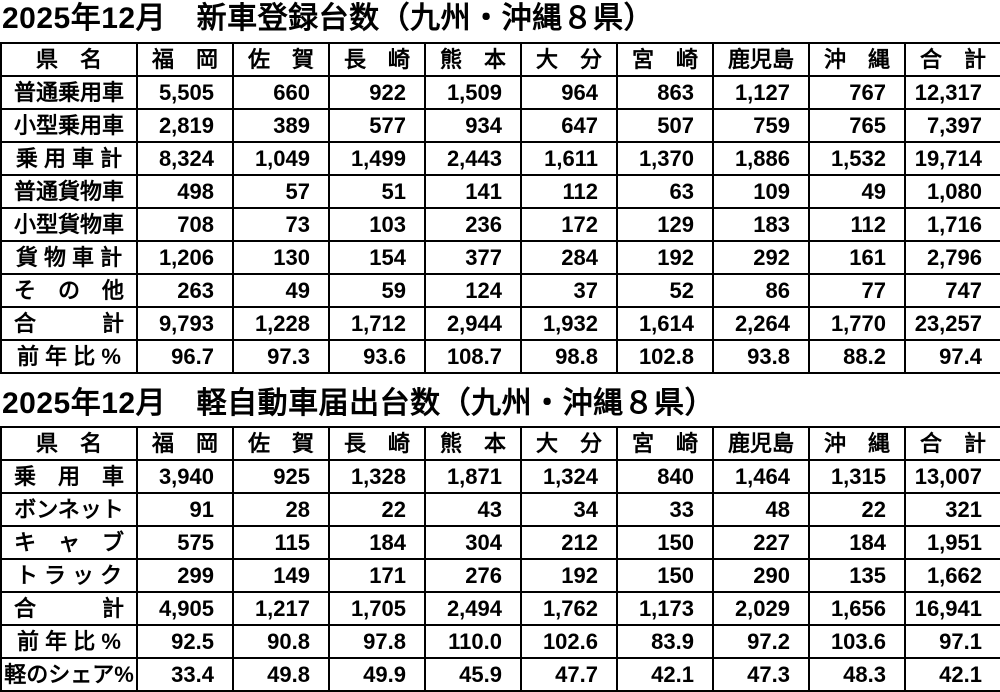 This screenshot has width=1000, height=692. I want to click on cell-value: 708, so click(185, 224).